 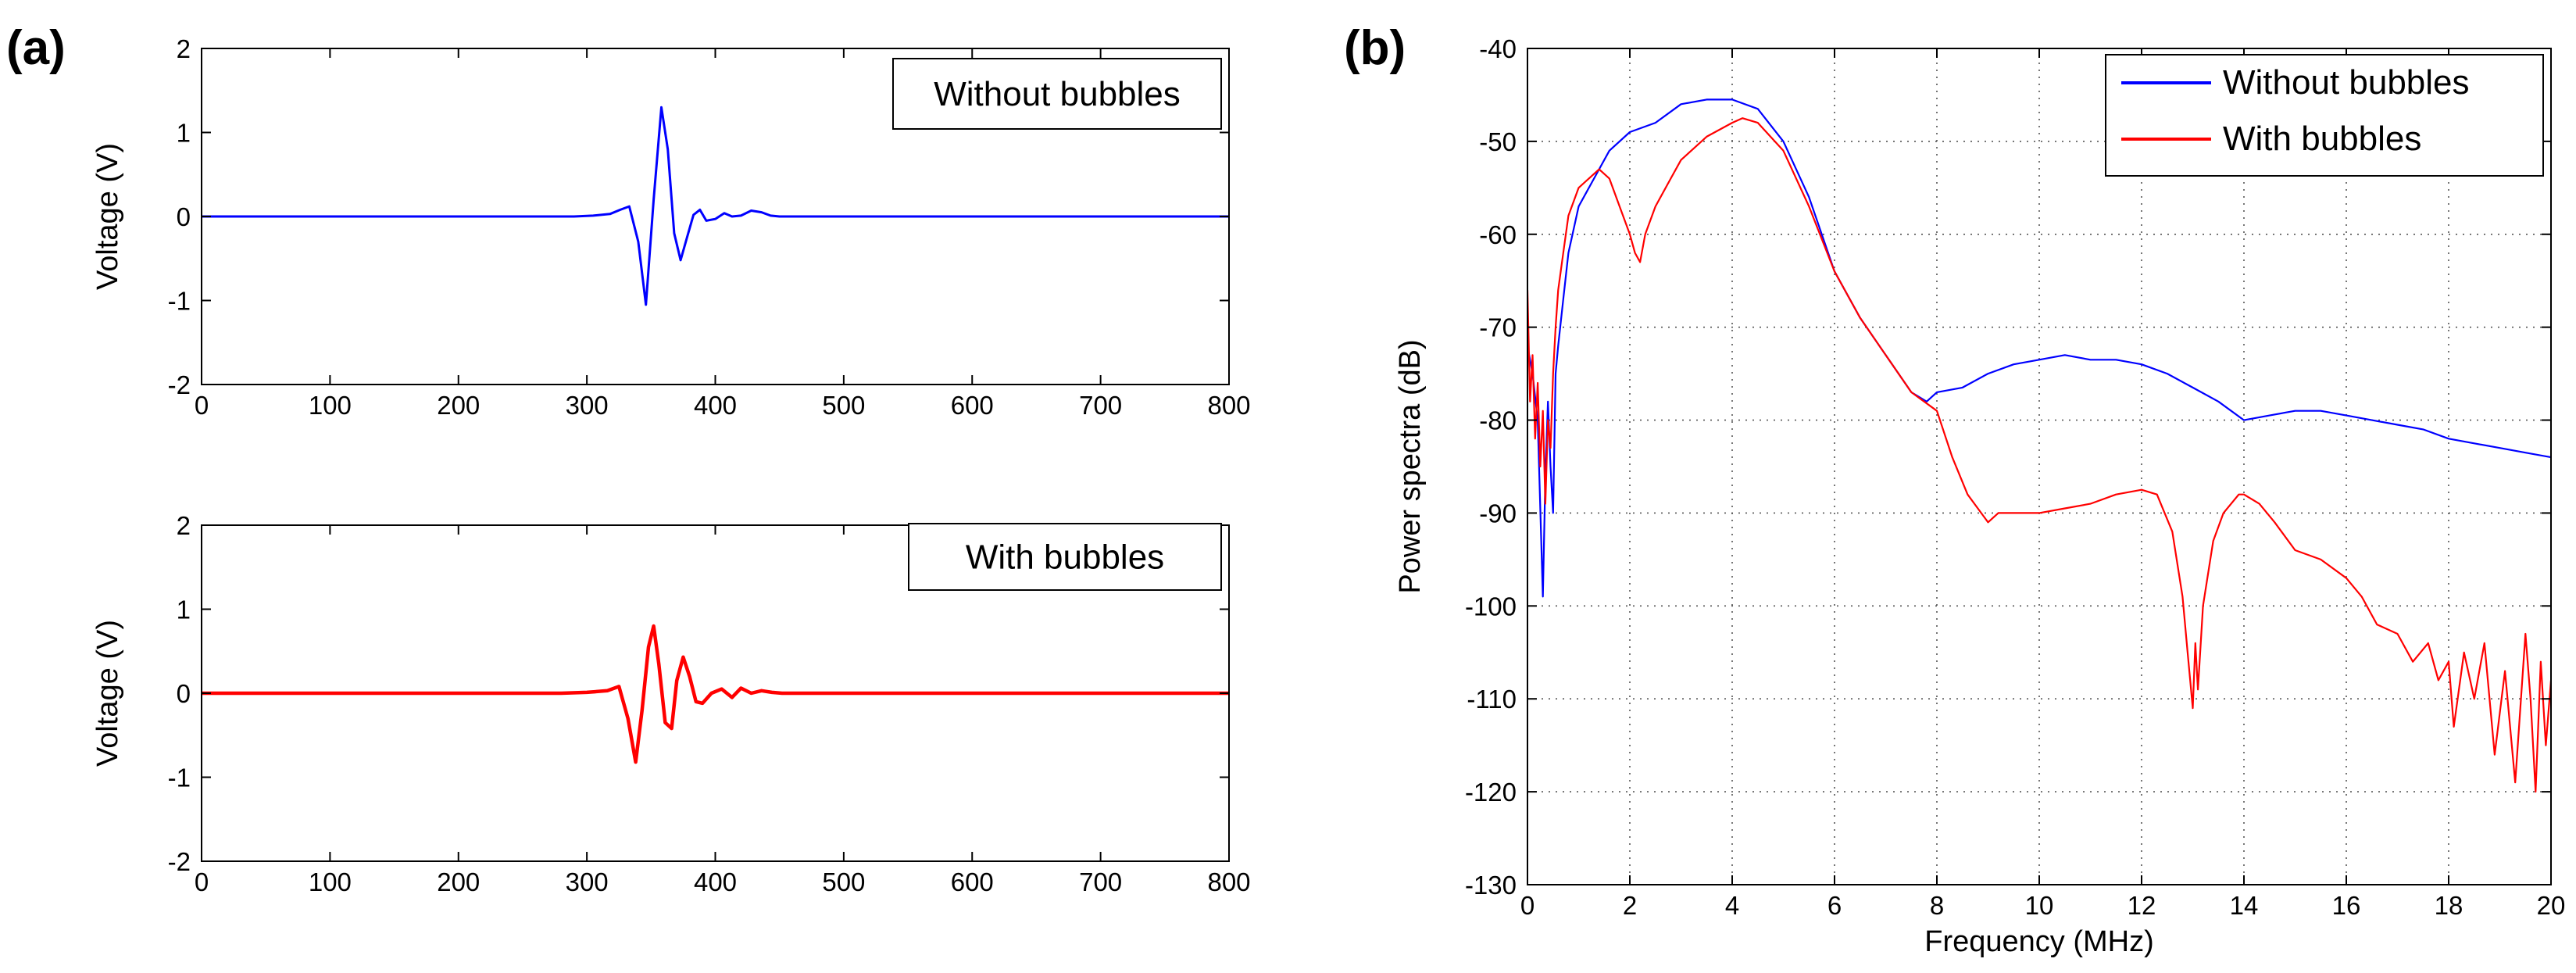 I want to click on y-tick-label: -70, so click(x=1498, y=327).